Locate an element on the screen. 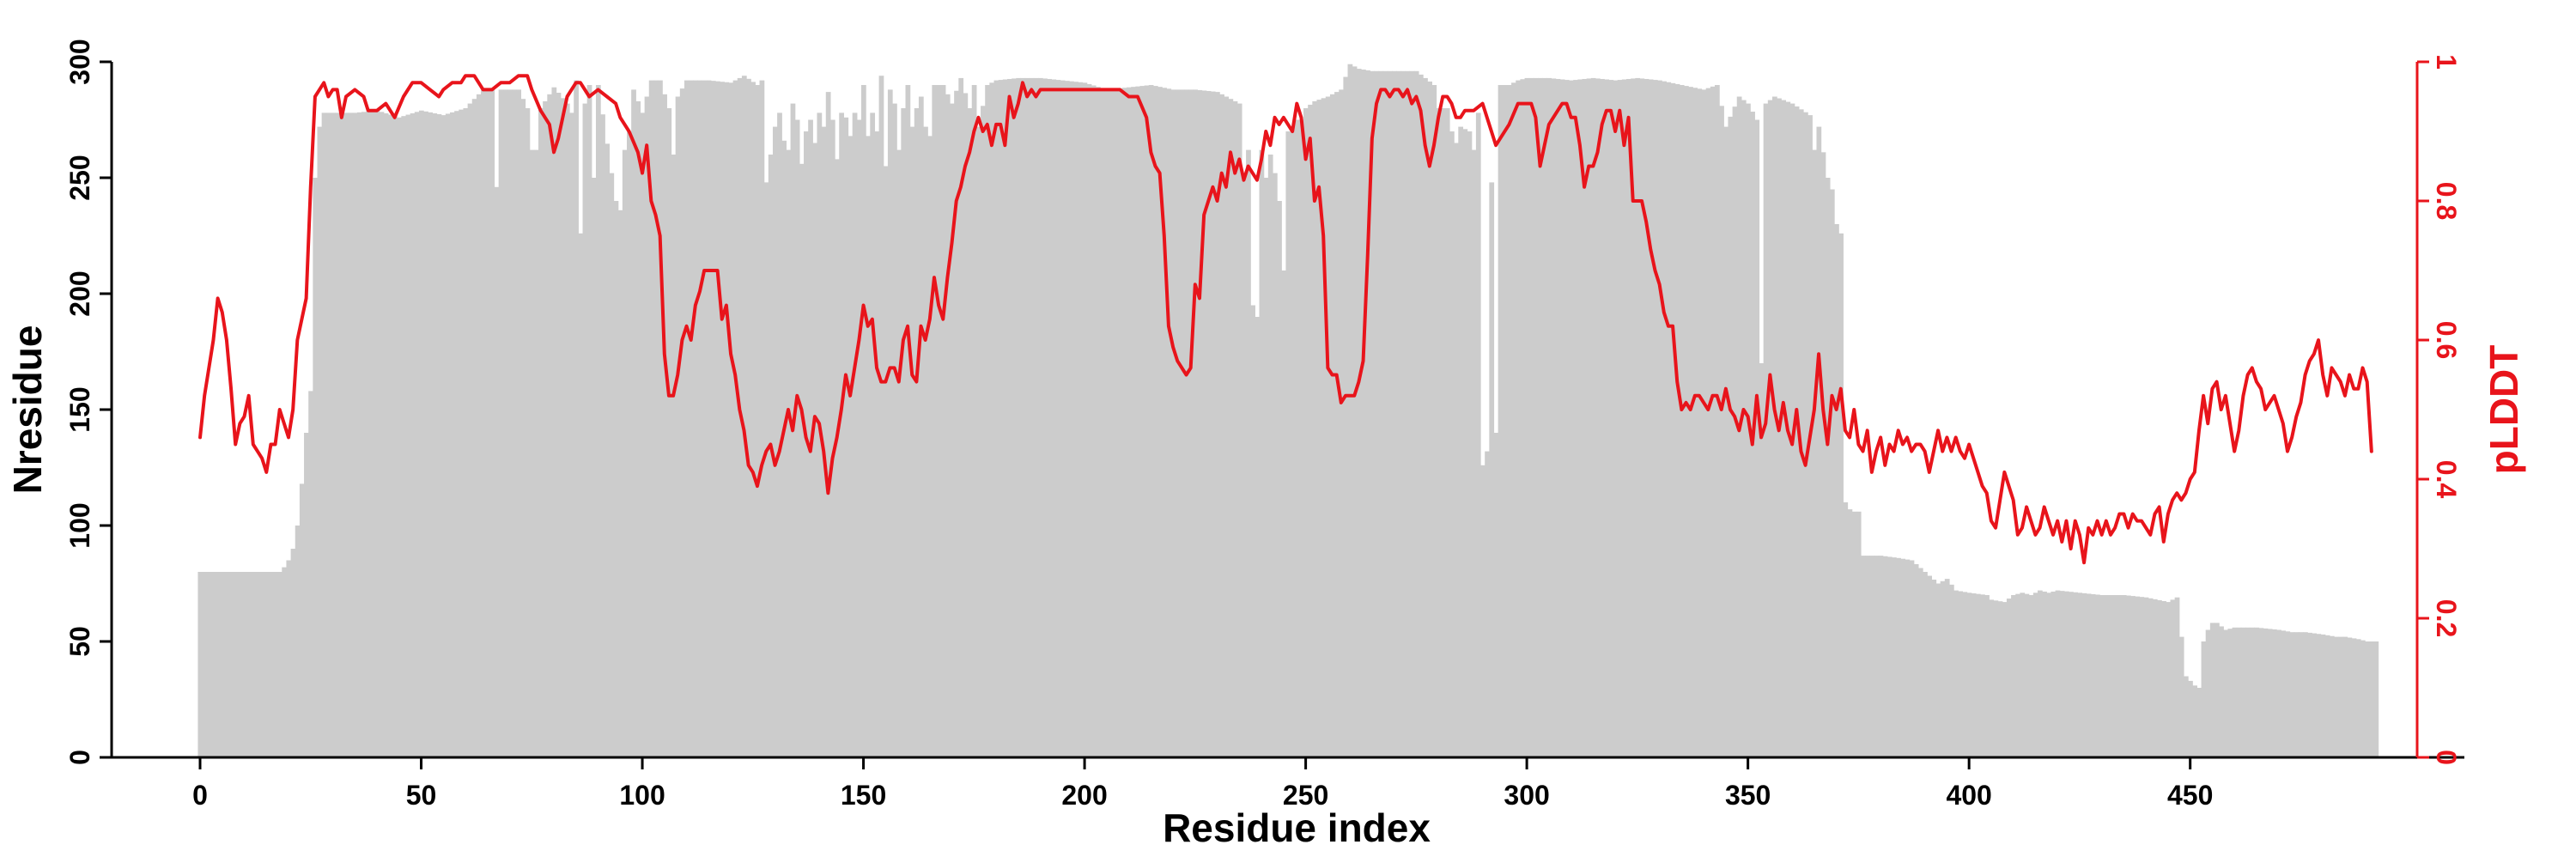  x-tick-label: 250 is located at coordinates (1305, 796).